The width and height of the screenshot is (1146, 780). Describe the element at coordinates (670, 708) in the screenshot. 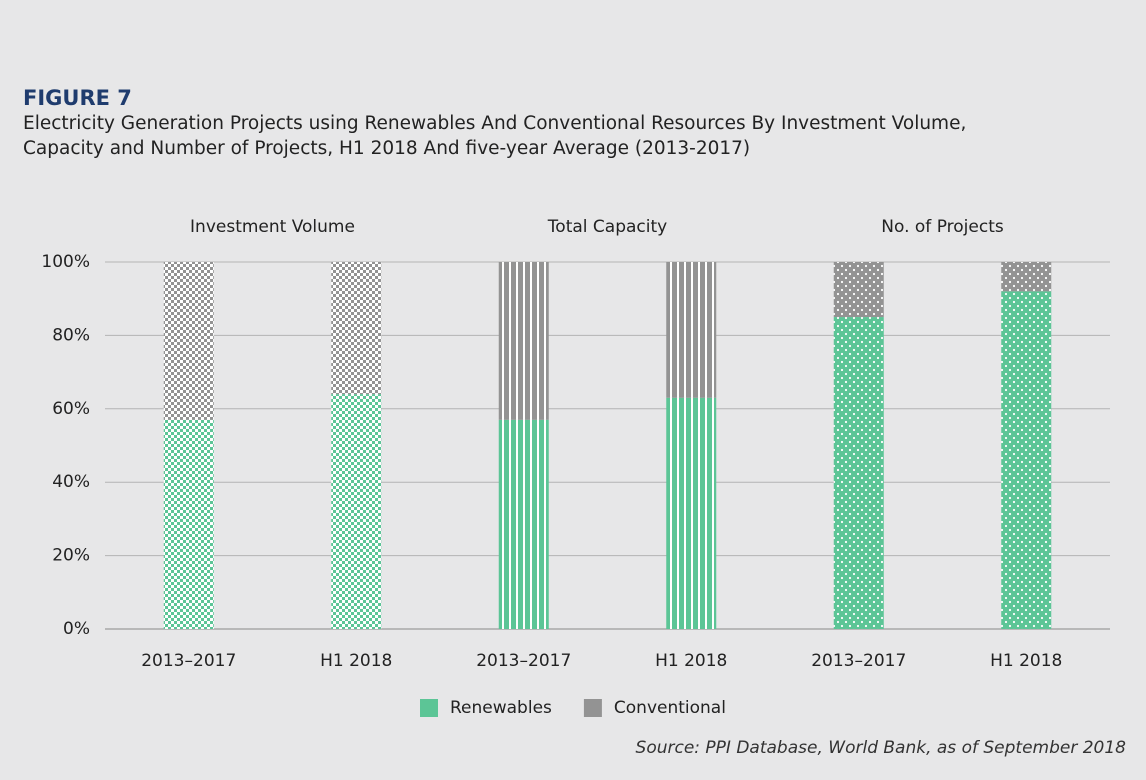

I see `legend-label: Conventional` at that location.